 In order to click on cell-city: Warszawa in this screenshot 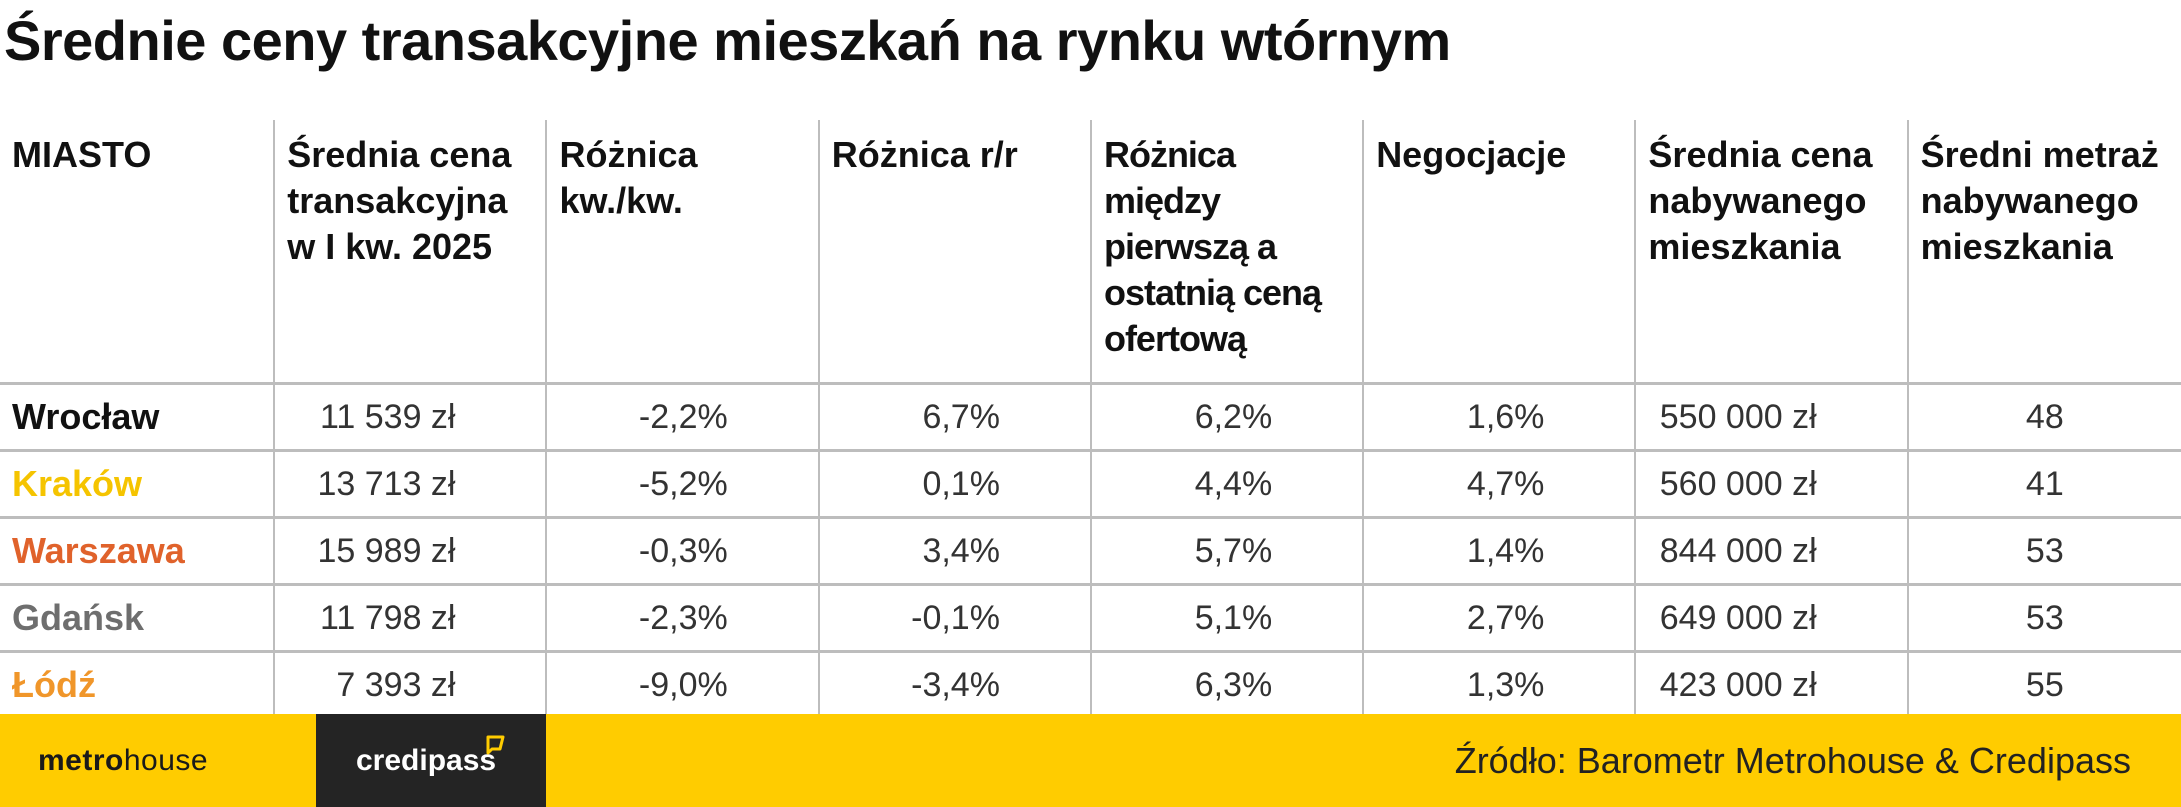, I will do `click(137, 551)`.